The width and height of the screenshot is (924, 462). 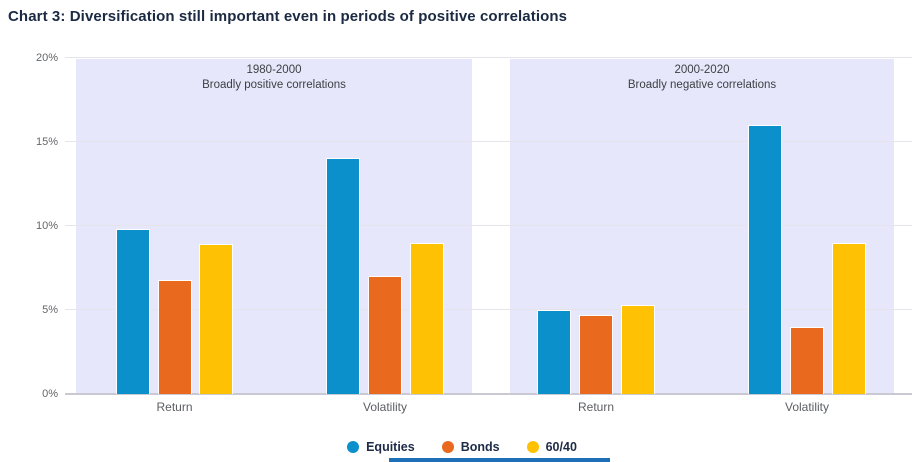 I want to click on panel-header-description: Broadly positive correlations, so click(x=274, y=85).